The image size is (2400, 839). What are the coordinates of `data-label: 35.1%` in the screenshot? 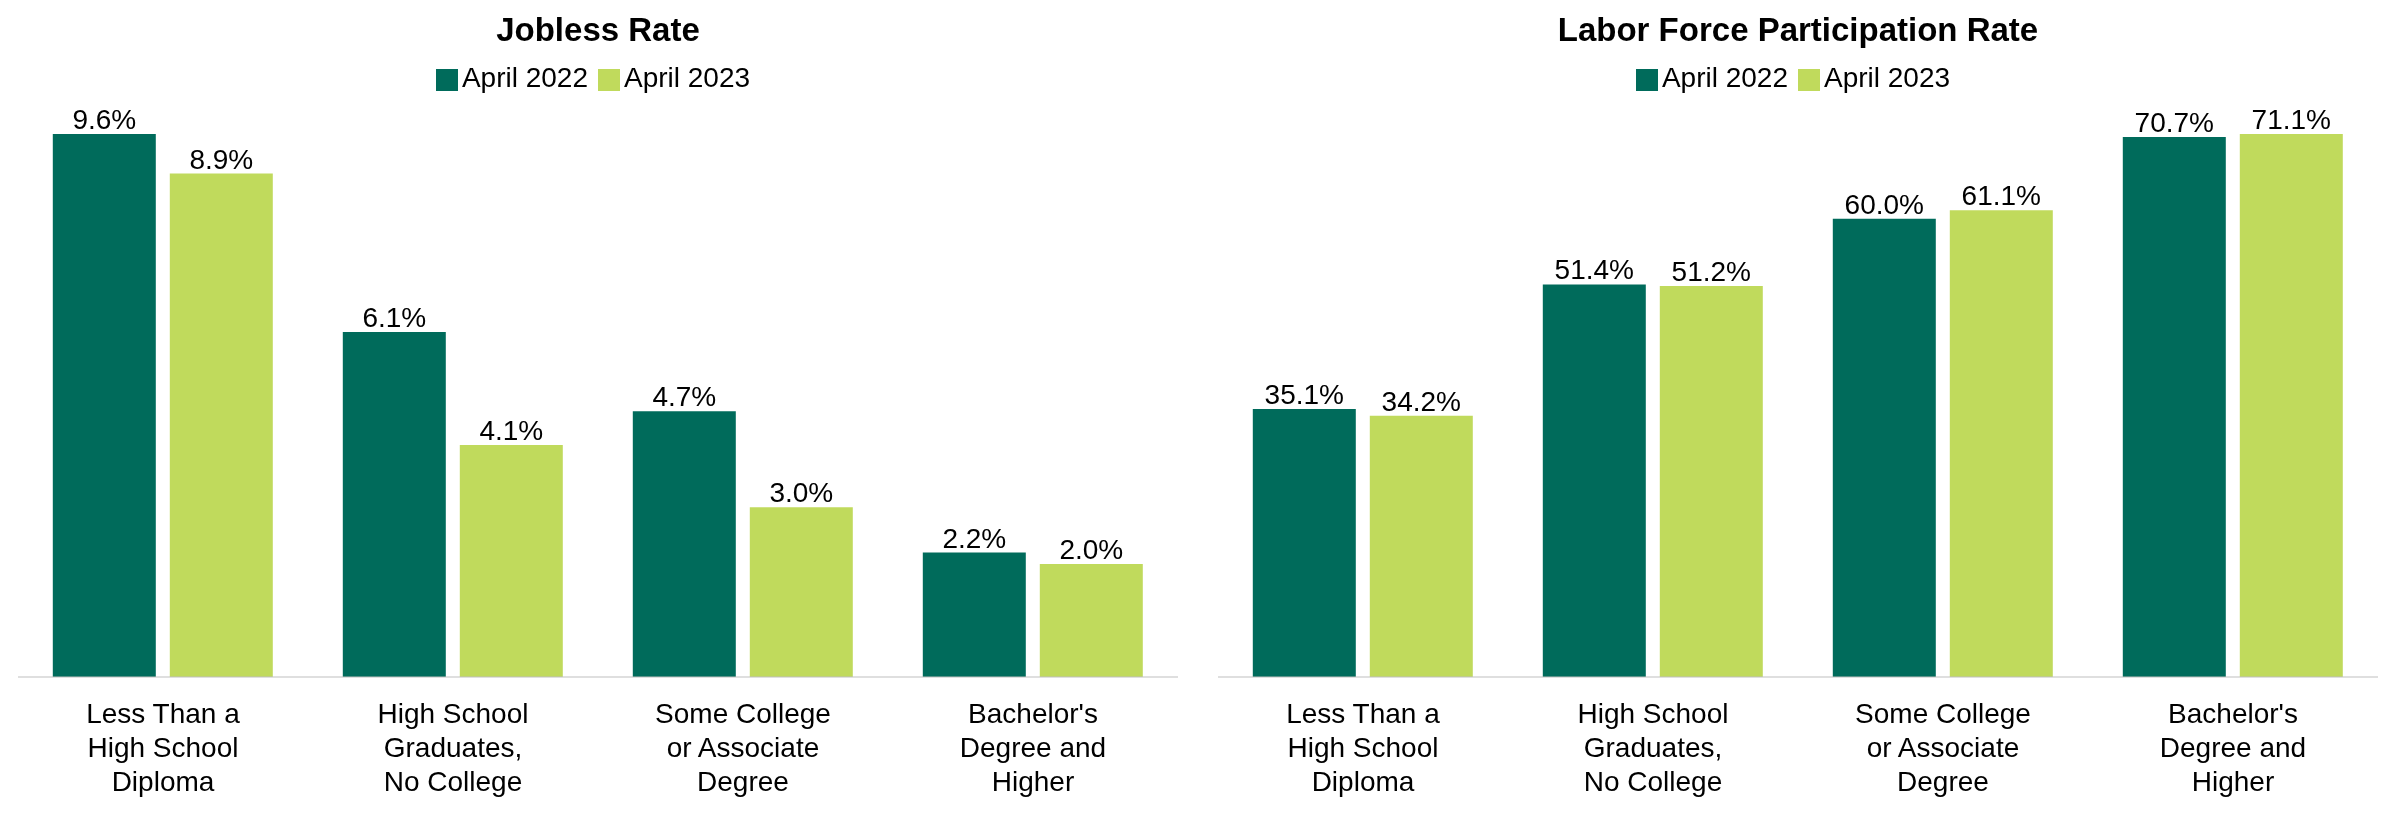 It's located at (1304, 394).